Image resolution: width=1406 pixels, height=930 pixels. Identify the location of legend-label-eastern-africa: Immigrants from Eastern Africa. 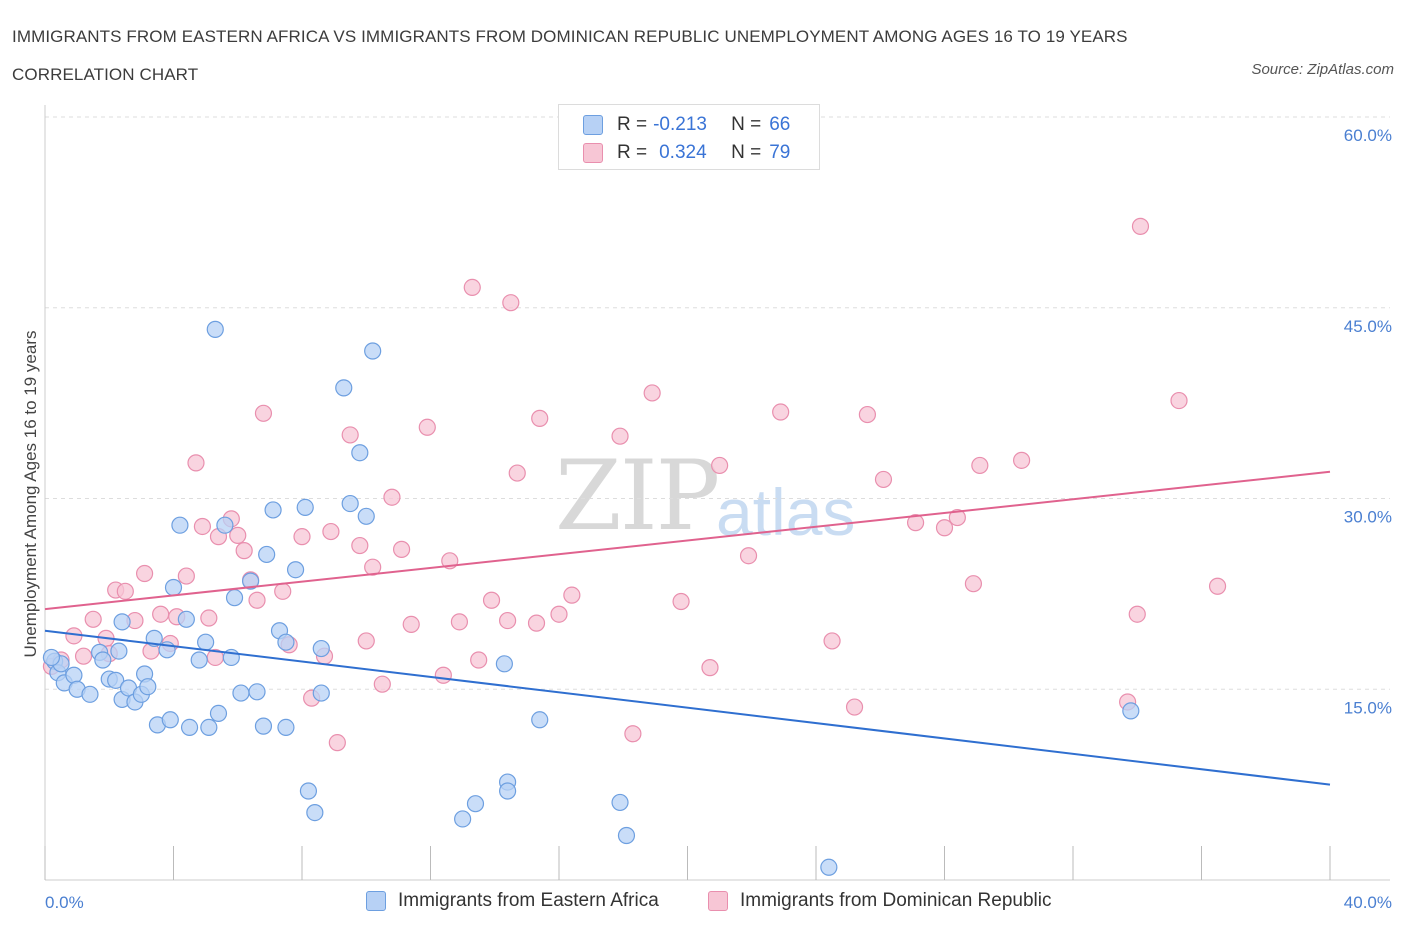
(528, 900).